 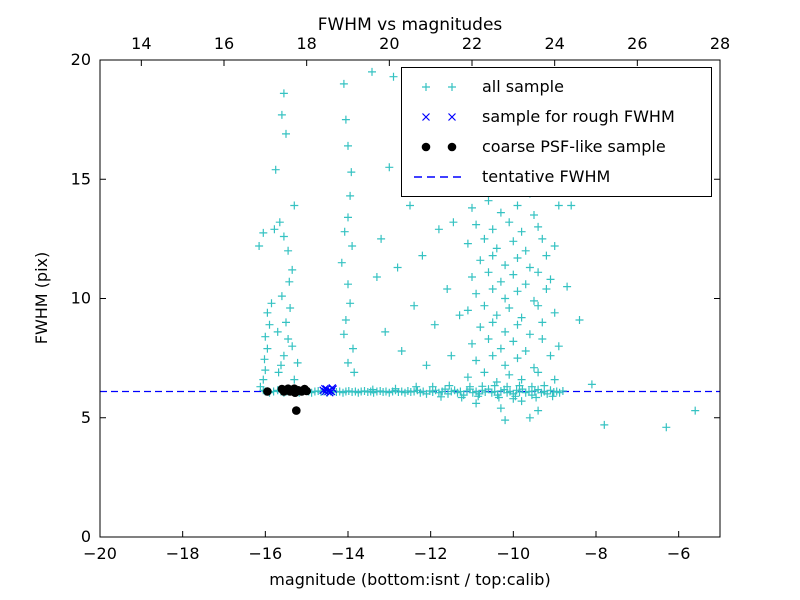 What do you see at coordinates (546, 176) in the screenshot?
I see `legend-item-label: tentative FWHM` at bounding box center [546, 176].